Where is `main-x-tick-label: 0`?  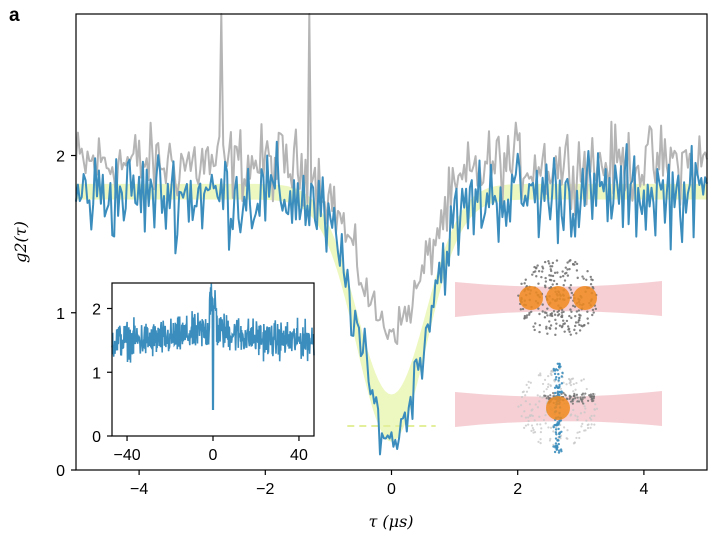 main-x-tick-label: 0 is located at coordinates (391, 489).